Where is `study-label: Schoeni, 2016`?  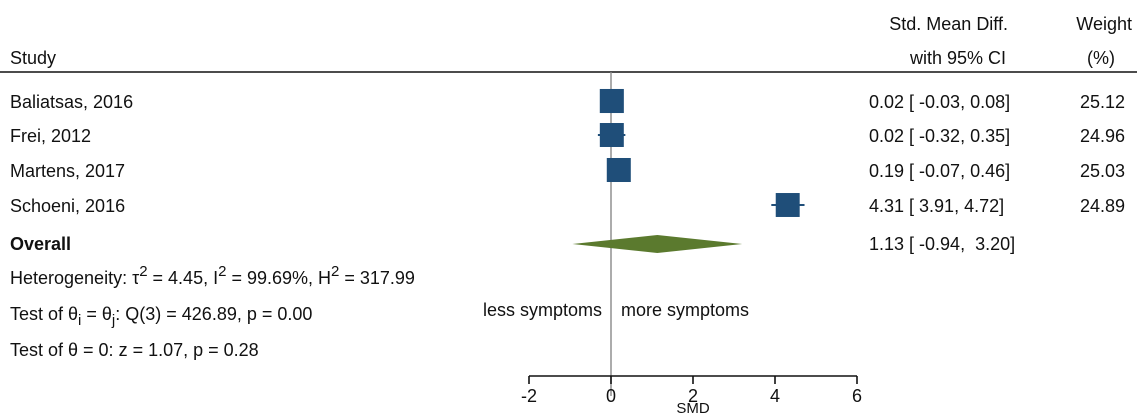
study-label: Schoeni, 2016 is located at coordinates (67, 206).